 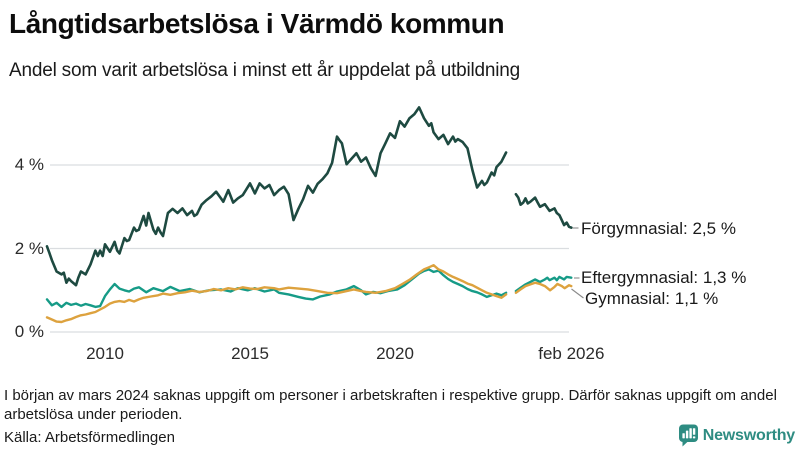 I want to click on line-gymnasial, so click(x=309, y=294).